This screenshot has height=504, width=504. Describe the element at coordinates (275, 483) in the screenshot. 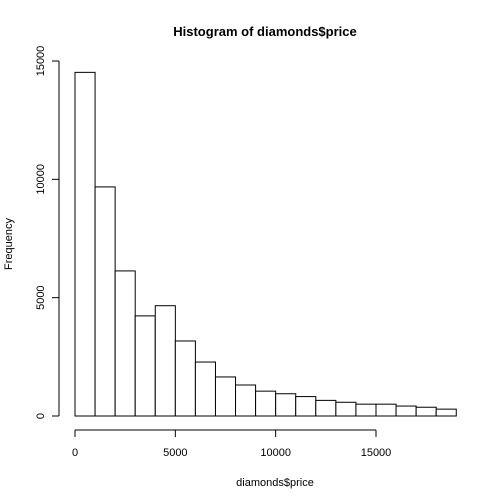

I see `x-axis-label: diamonds$price` at that location.